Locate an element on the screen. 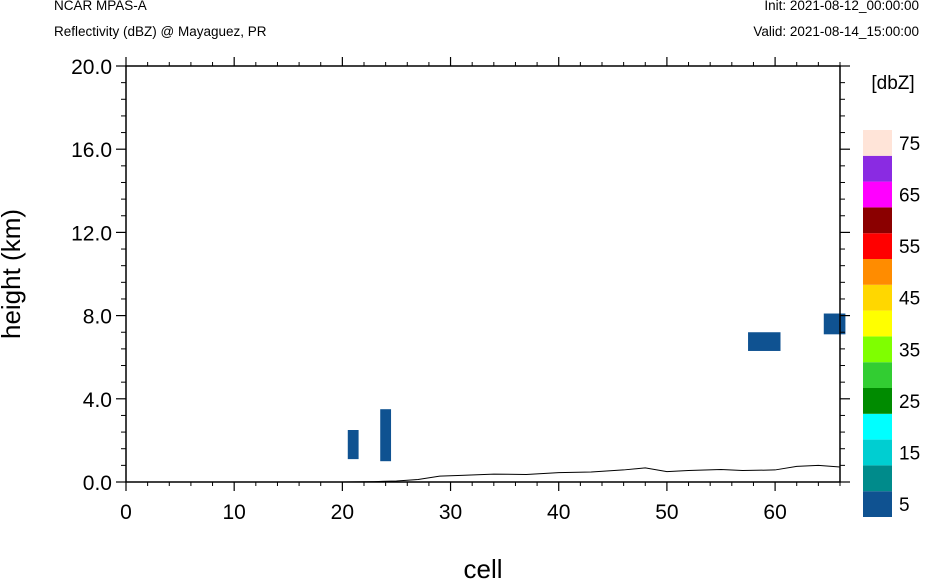  init-time: Init: 2021-08-12_00:00:00 is located at coordinates (841, 6).